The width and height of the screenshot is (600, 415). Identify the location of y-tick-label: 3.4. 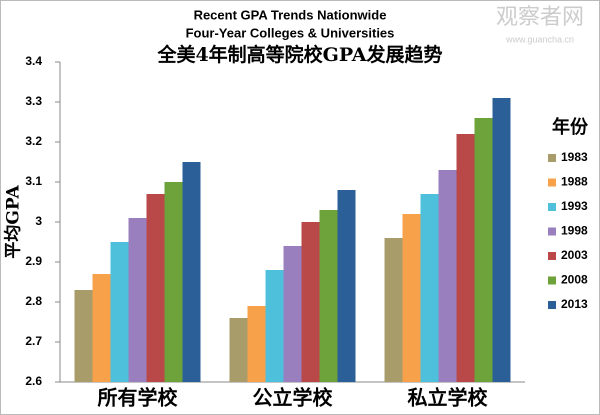
(33, 61).